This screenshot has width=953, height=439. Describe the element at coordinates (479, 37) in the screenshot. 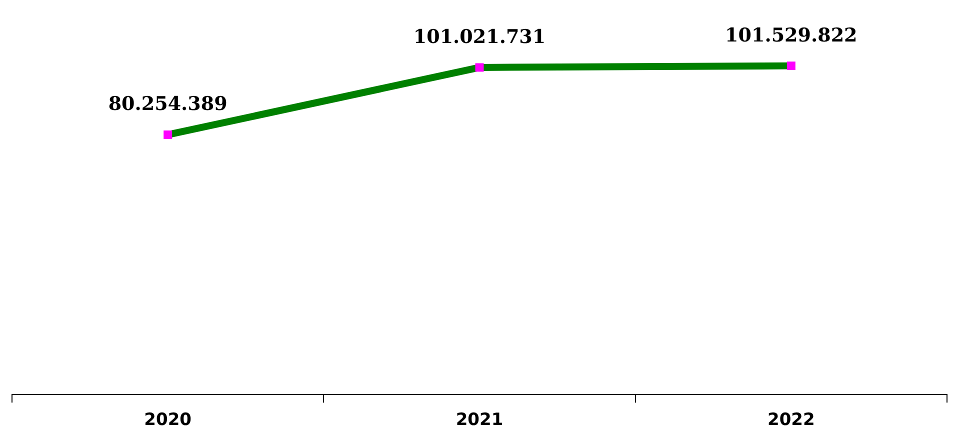

I see `data-label: 101.021.731` at that location.